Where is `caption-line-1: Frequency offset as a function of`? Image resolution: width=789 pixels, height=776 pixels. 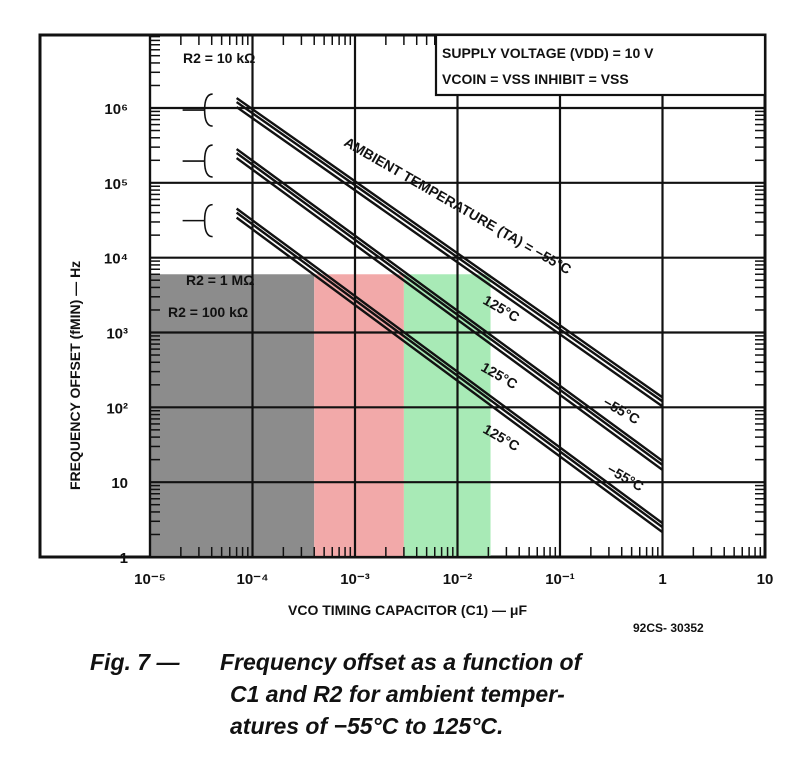 caption-line-1: Frequency offset as a function of is located at coordinates (401, 662).